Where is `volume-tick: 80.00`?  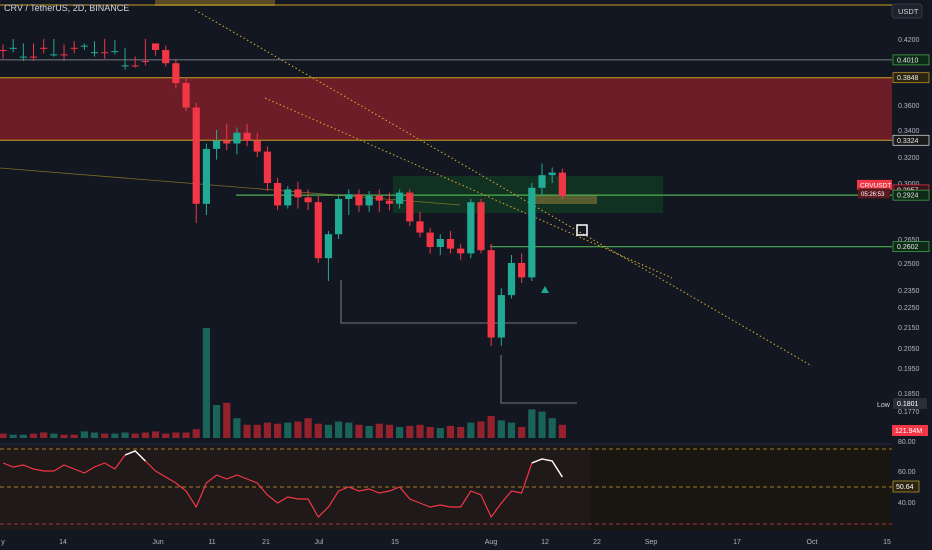
volume-tick: 80.00 is located at coordinates (907, 442).